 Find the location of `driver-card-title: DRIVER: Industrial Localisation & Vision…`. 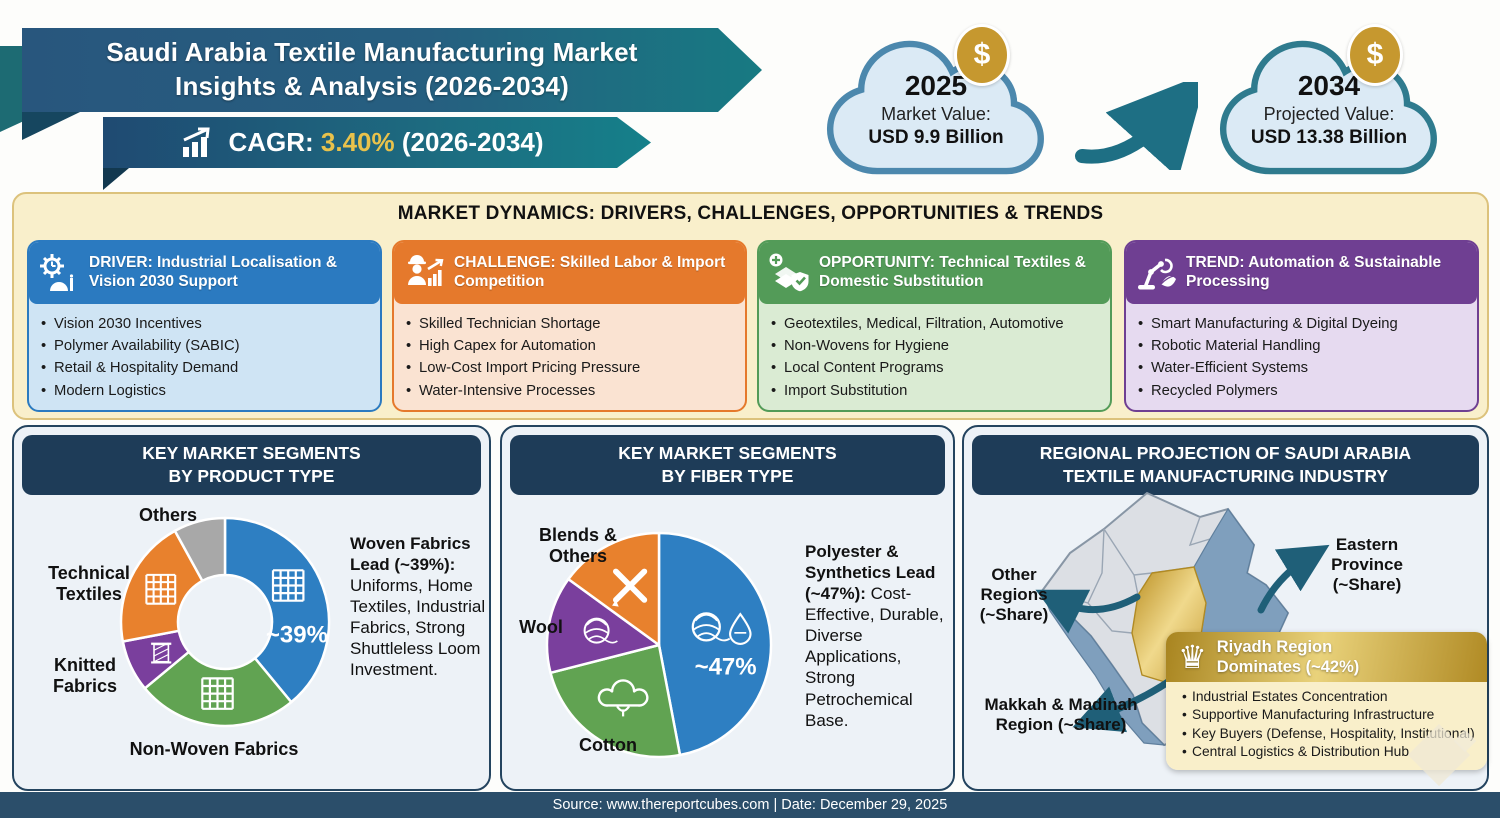

driver-card-title: DRIVER: Industrial Localisation & Vision… is located at coordinates (213, 272).